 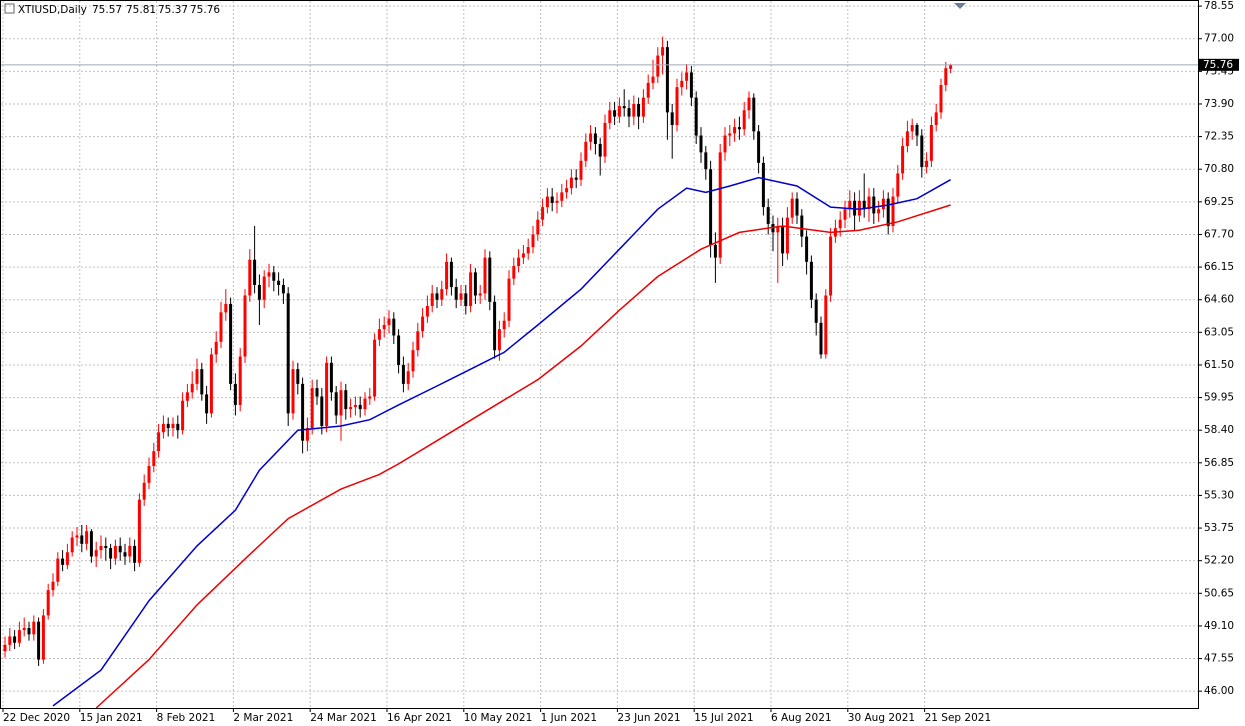 I want to click on x-tick-label: 1 Jun 2021, so click(x=569, y=718).